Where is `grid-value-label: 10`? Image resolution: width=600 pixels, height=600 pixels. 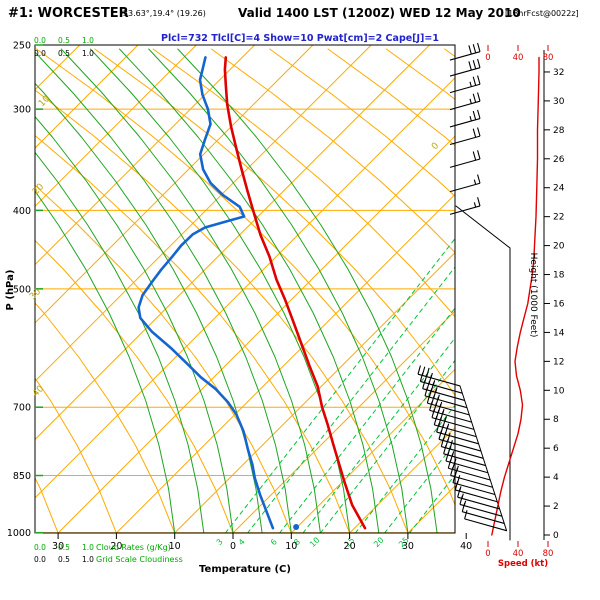
grid-value-label: 10 is located at coordinates (44, 101).